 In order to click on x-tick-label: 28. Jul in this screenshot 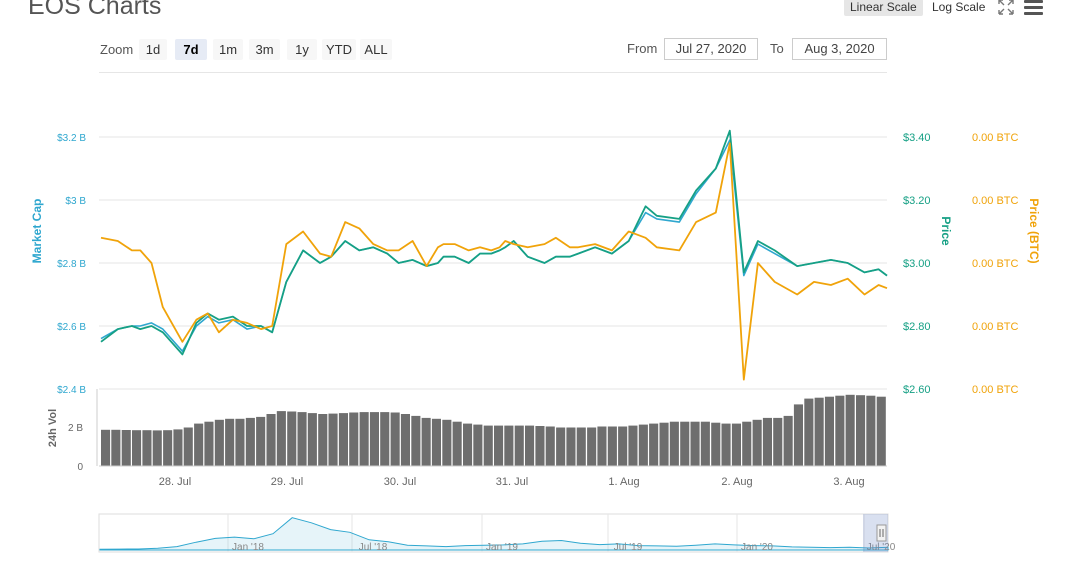, I will do `click(175, 482)`.